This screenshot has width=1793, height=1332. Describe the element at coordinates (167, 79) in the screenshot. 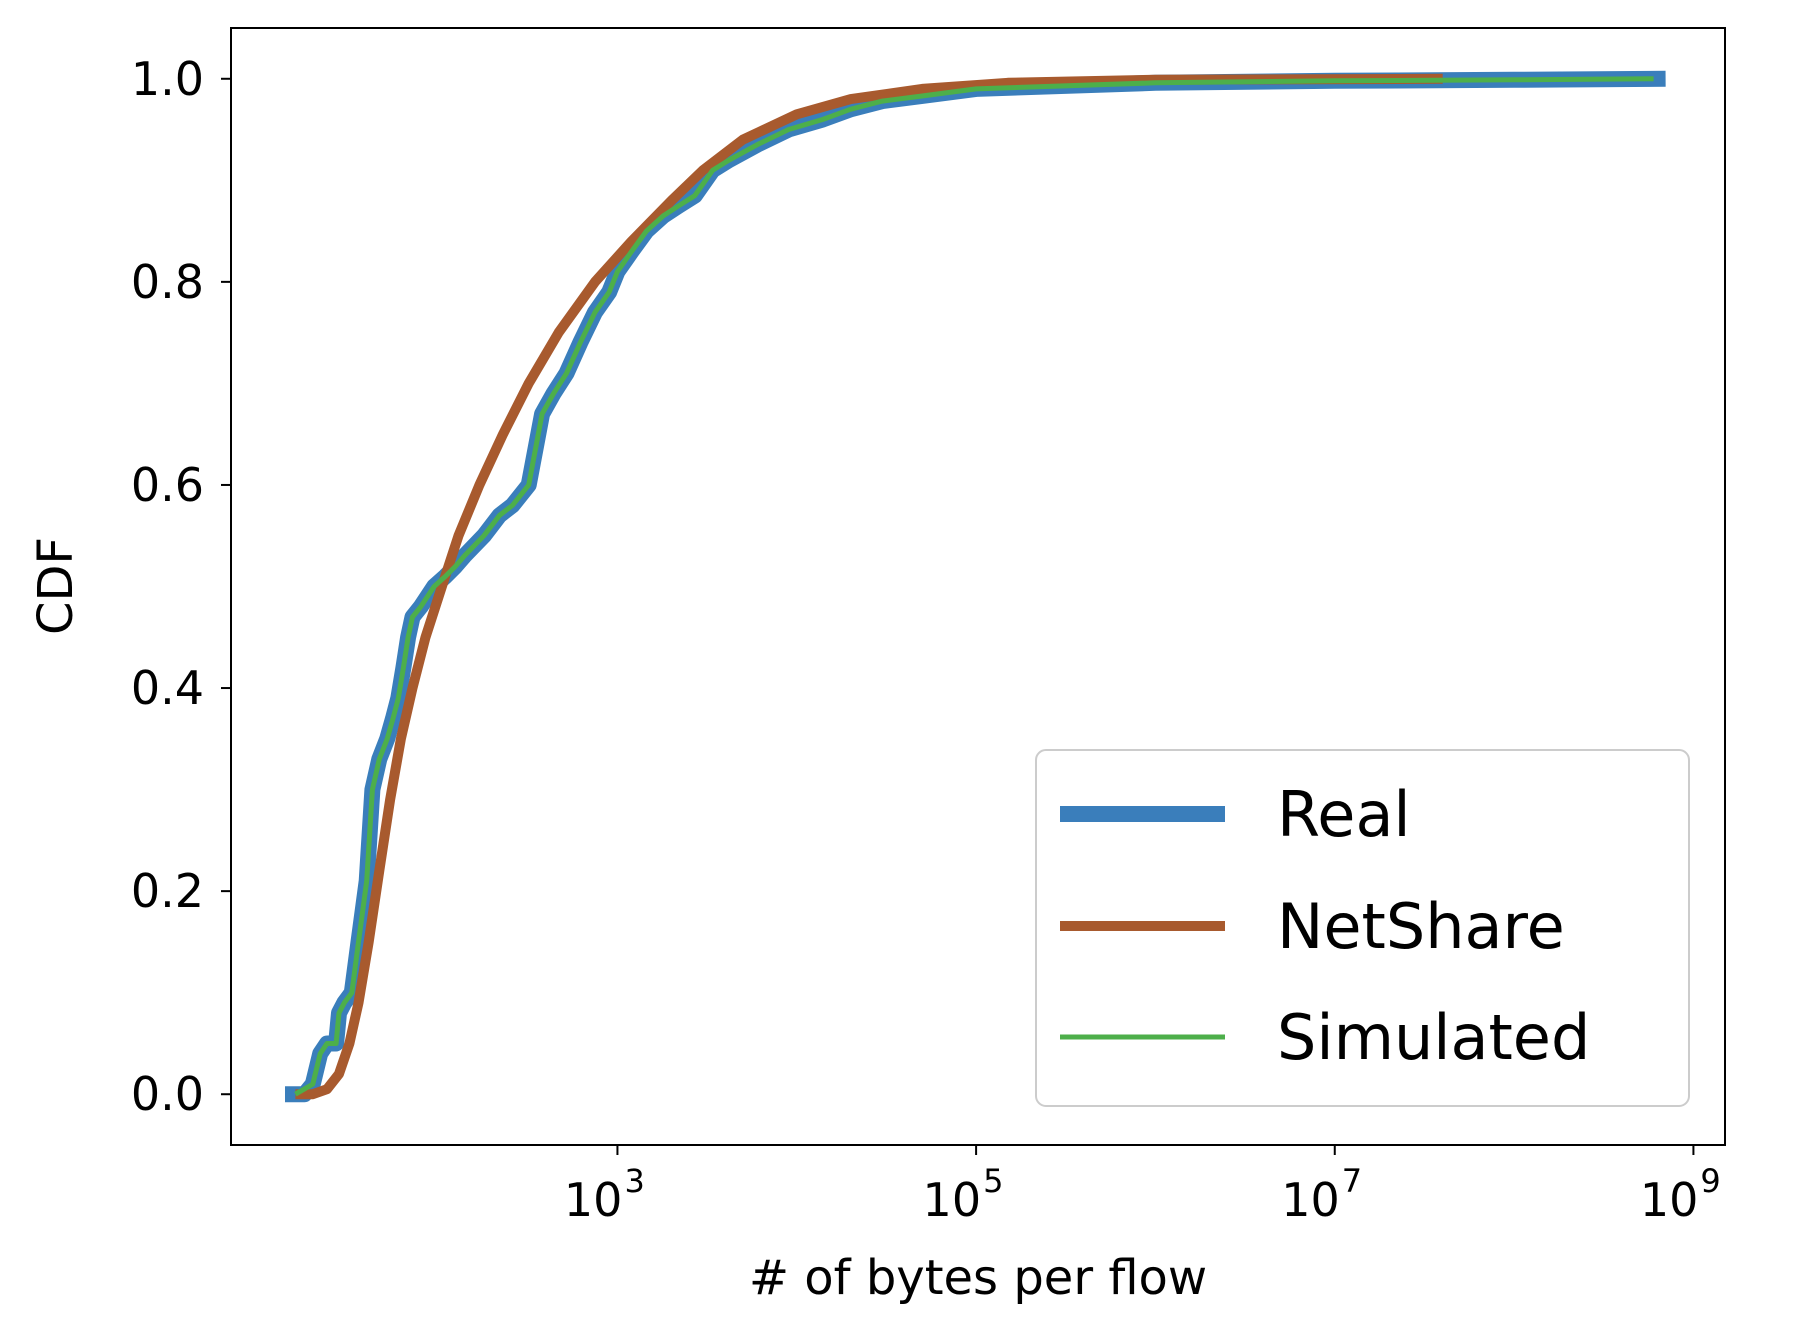

I see `y-tick-label-5: 1.0` at that location.